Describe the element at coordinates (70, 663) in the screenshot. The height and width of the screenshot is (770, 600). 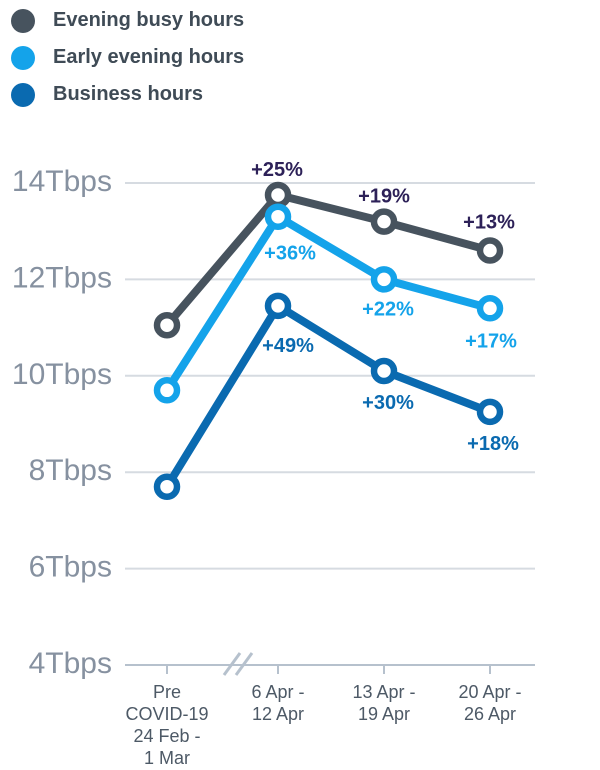
I see `y-axis-tick-label-4: 4Tbps` at that location.